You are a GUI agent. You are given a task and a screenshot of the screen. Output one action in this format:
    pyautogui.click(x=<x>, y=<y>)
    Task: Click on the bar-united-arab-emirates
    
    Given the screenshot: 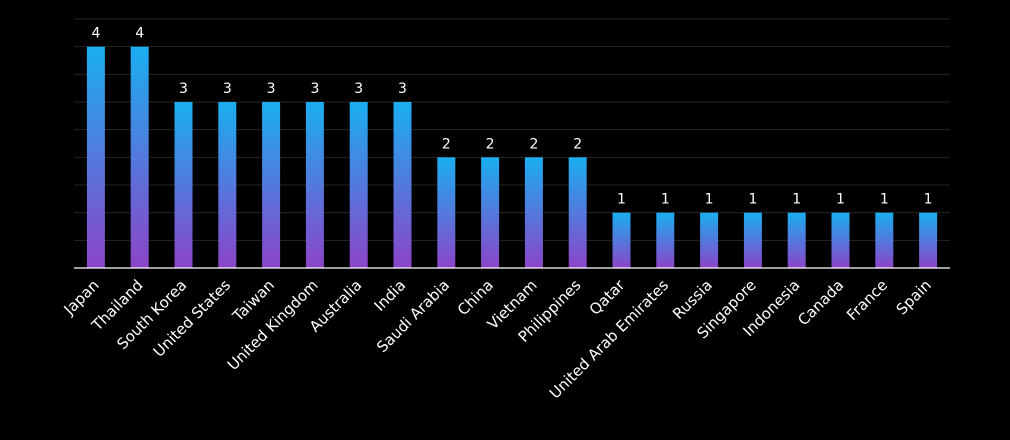 What is the action you would take?
    pyautogui.click(x=665, y=240)
    